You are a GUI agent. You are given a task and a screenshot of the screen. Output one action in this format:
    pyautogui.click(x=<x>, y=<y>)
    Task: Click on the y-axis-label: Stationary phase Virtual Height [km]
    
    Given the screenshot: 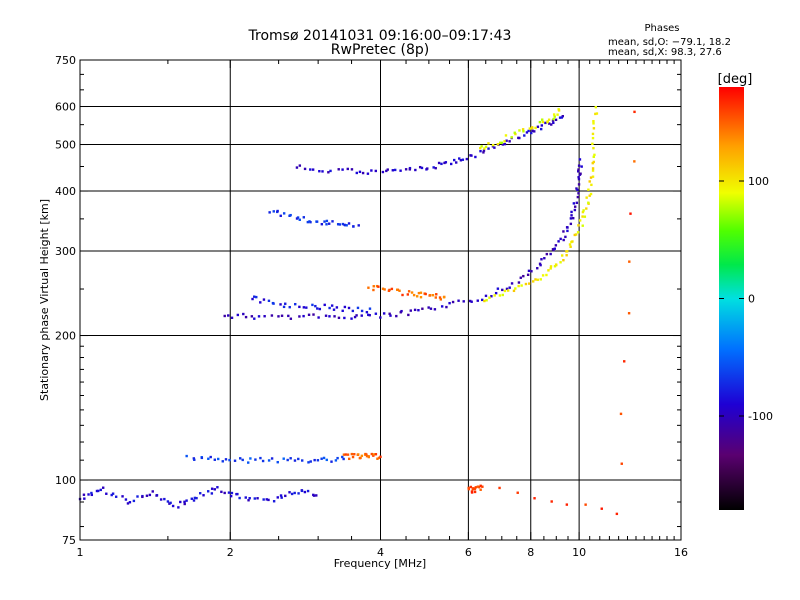 What is the action you would take?
    pyautogui.click(x=44, y=300)
    